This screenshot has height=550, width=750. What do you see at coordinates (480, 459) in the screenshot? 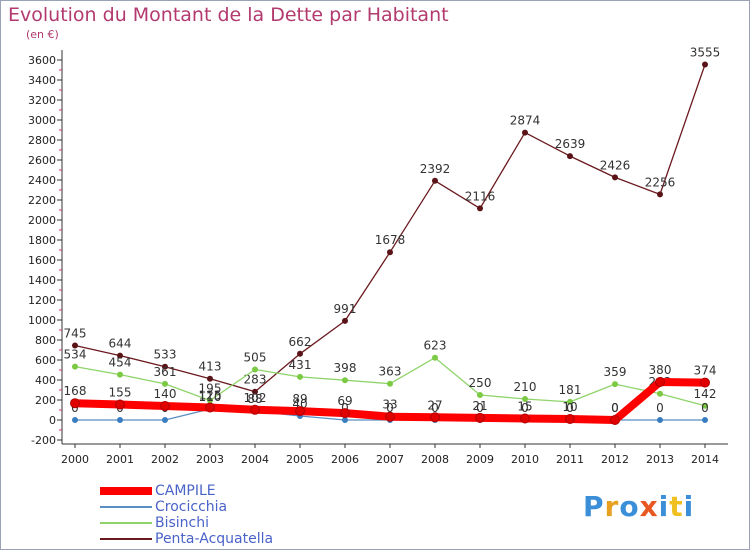
I see `x-tick-label: 2009` at bounding box center [480, 459].